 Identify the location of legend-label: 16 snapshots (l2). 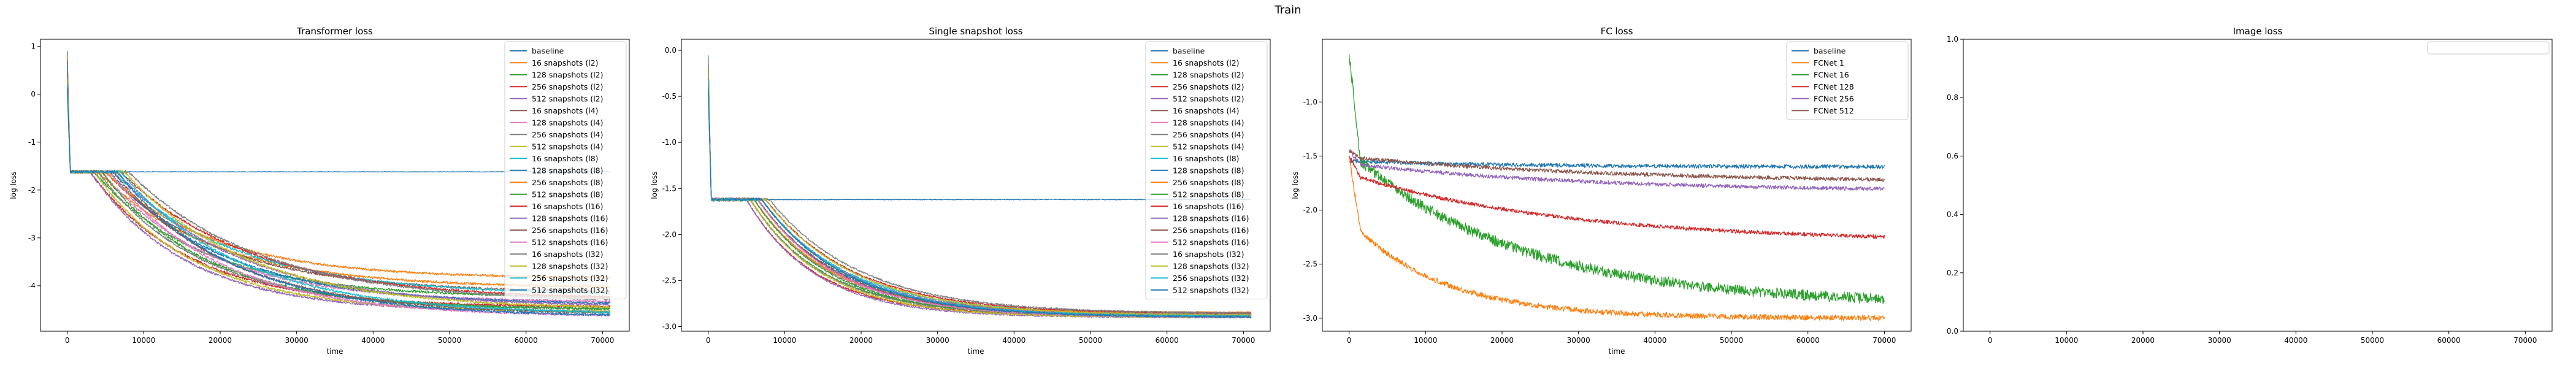
(1206, 62).